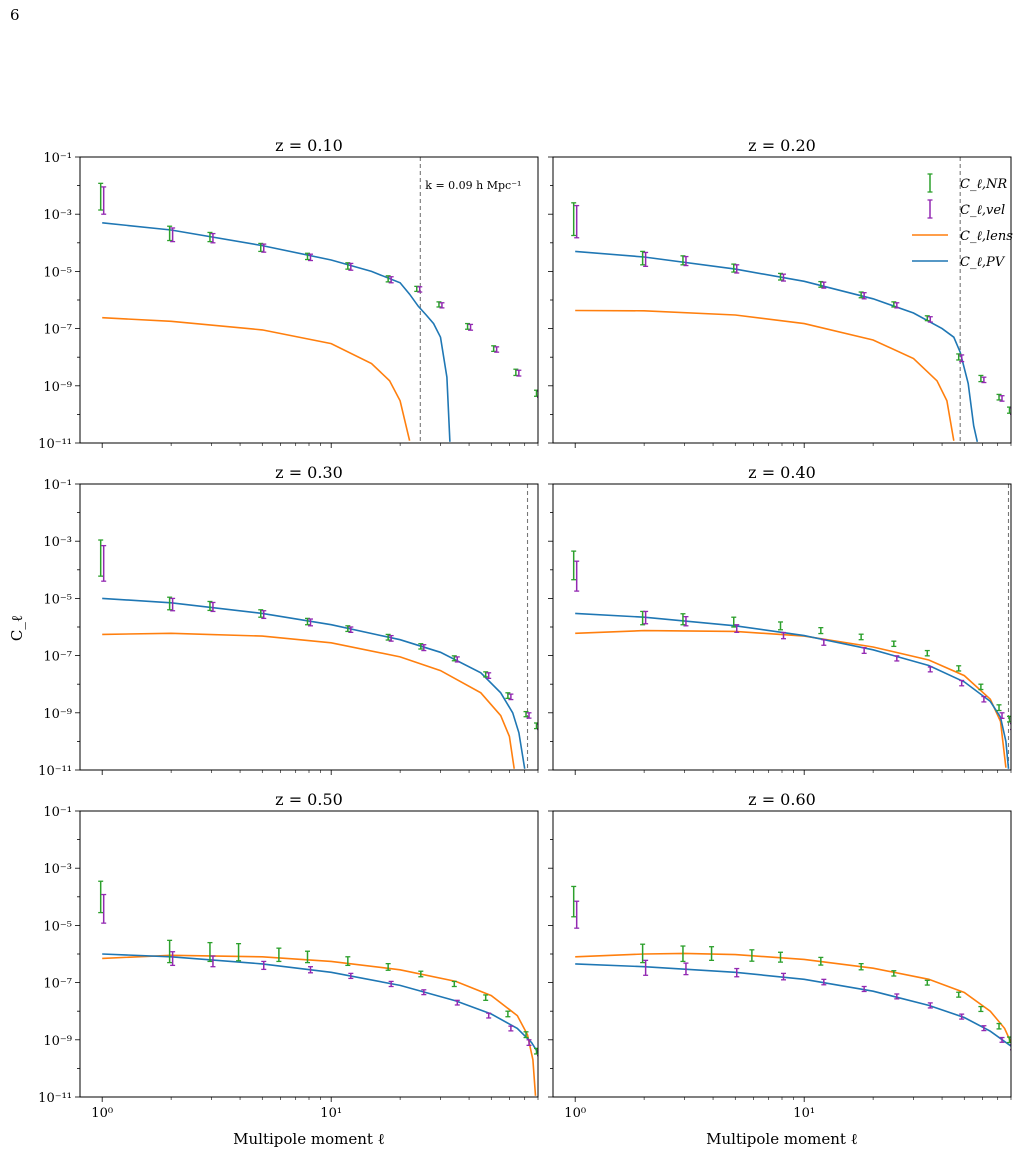 This screenshot has width=1020, height=1165. Describe the element at coordinates (309, 472) in the screenshot. I see `panel-title: z = 0.30` at that location.